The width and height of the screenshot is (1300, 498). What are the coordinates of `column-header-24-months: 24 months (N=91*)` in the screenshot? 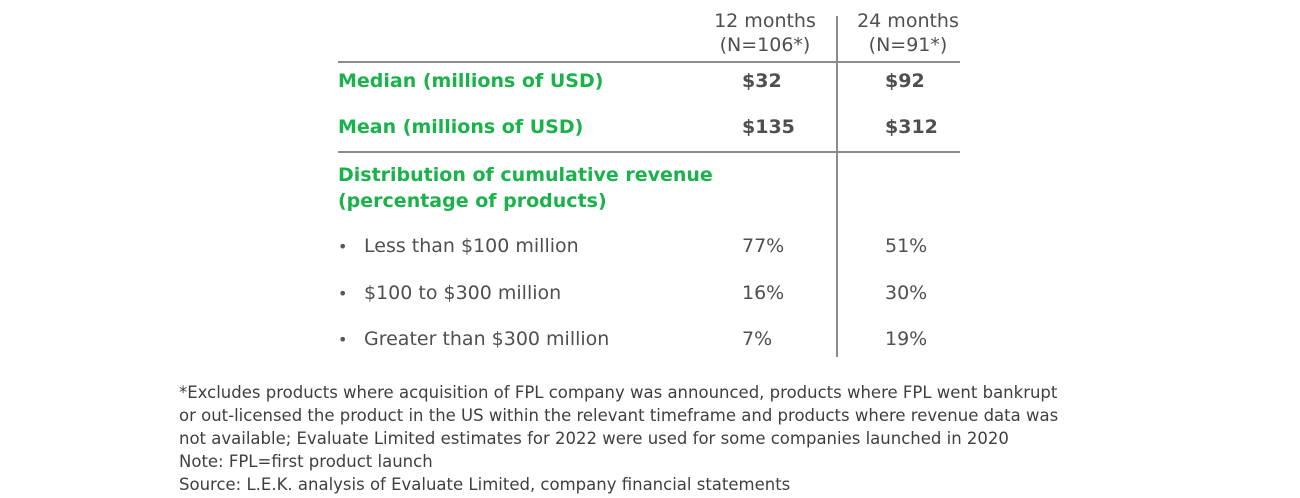 It's located at (908, 33).